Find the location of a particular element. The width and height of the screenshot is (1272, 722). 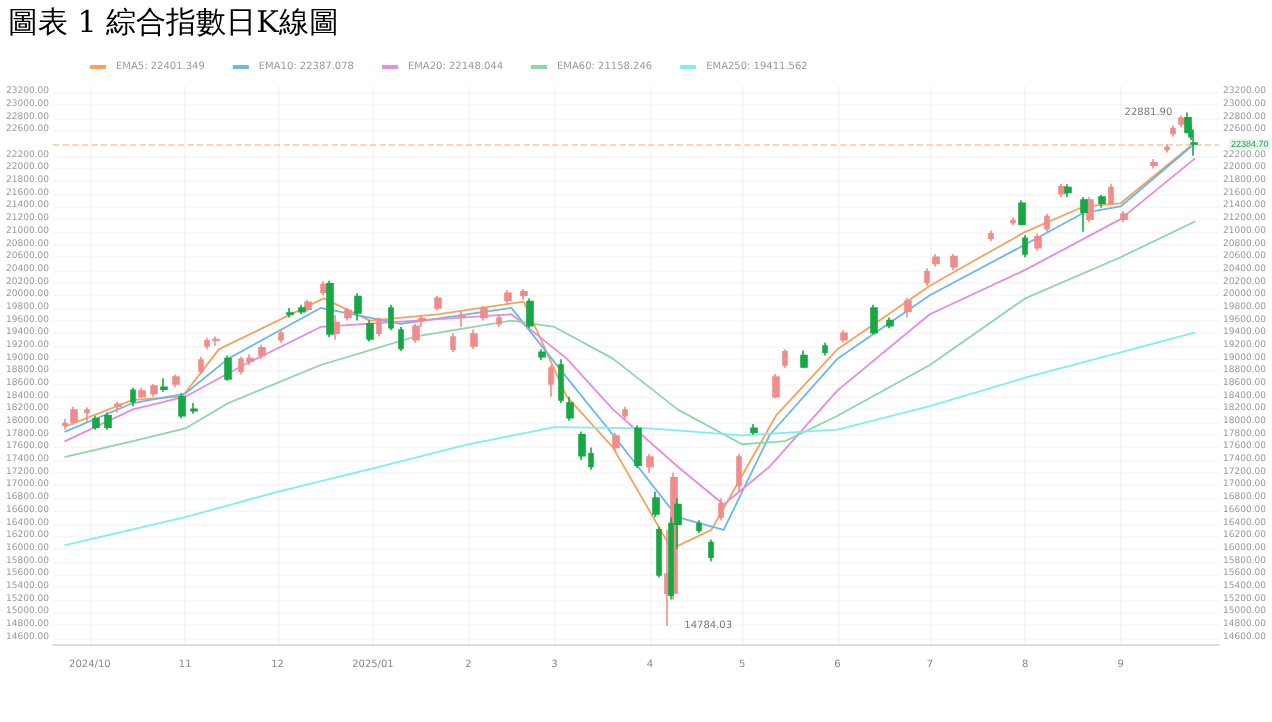

chart-title: 圖表 1 綜合指數日K線圖 is located at coordinates (173, 23).